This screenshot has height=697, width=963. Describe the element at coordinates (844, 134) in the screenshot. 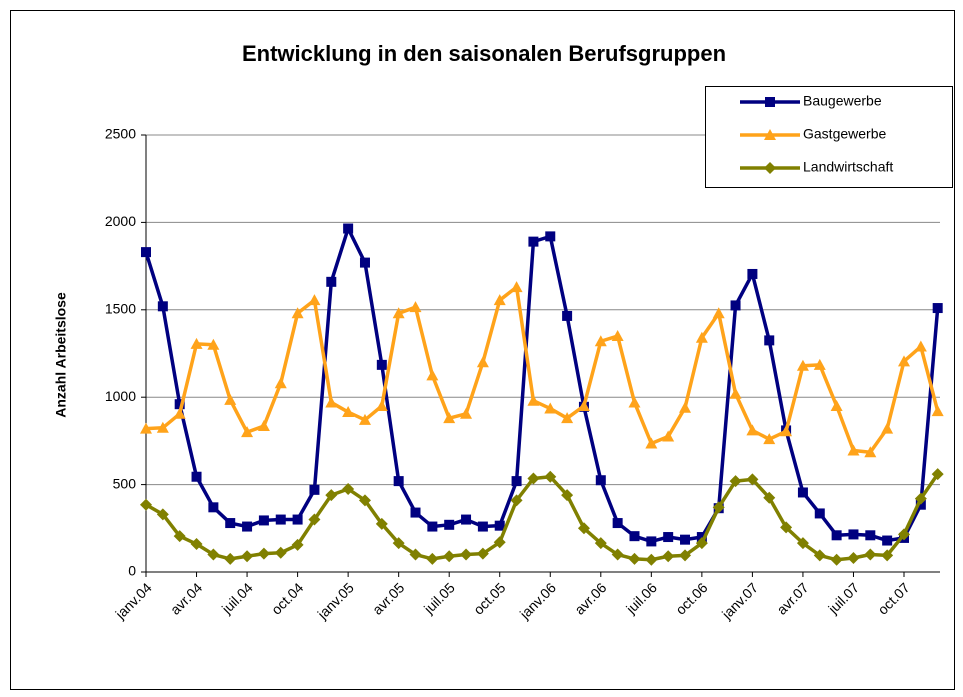

I see `legend-label: Gastgewerbe` at that location.